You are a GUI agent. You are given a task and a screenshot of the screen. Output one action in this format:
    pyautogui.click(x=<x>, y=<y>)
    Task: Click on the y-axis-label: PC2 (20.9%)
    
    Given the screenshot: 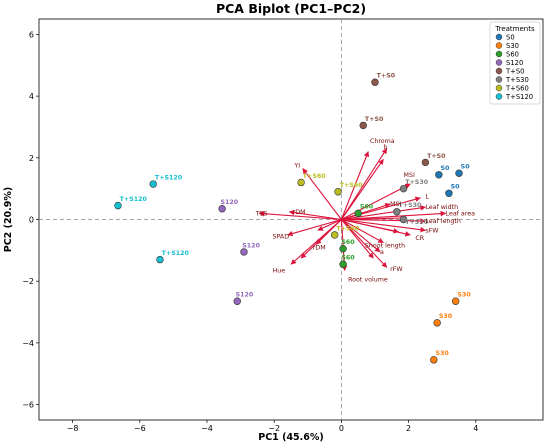 What is the action you would take?
    pyautogui.click(x=8, y=220)
    